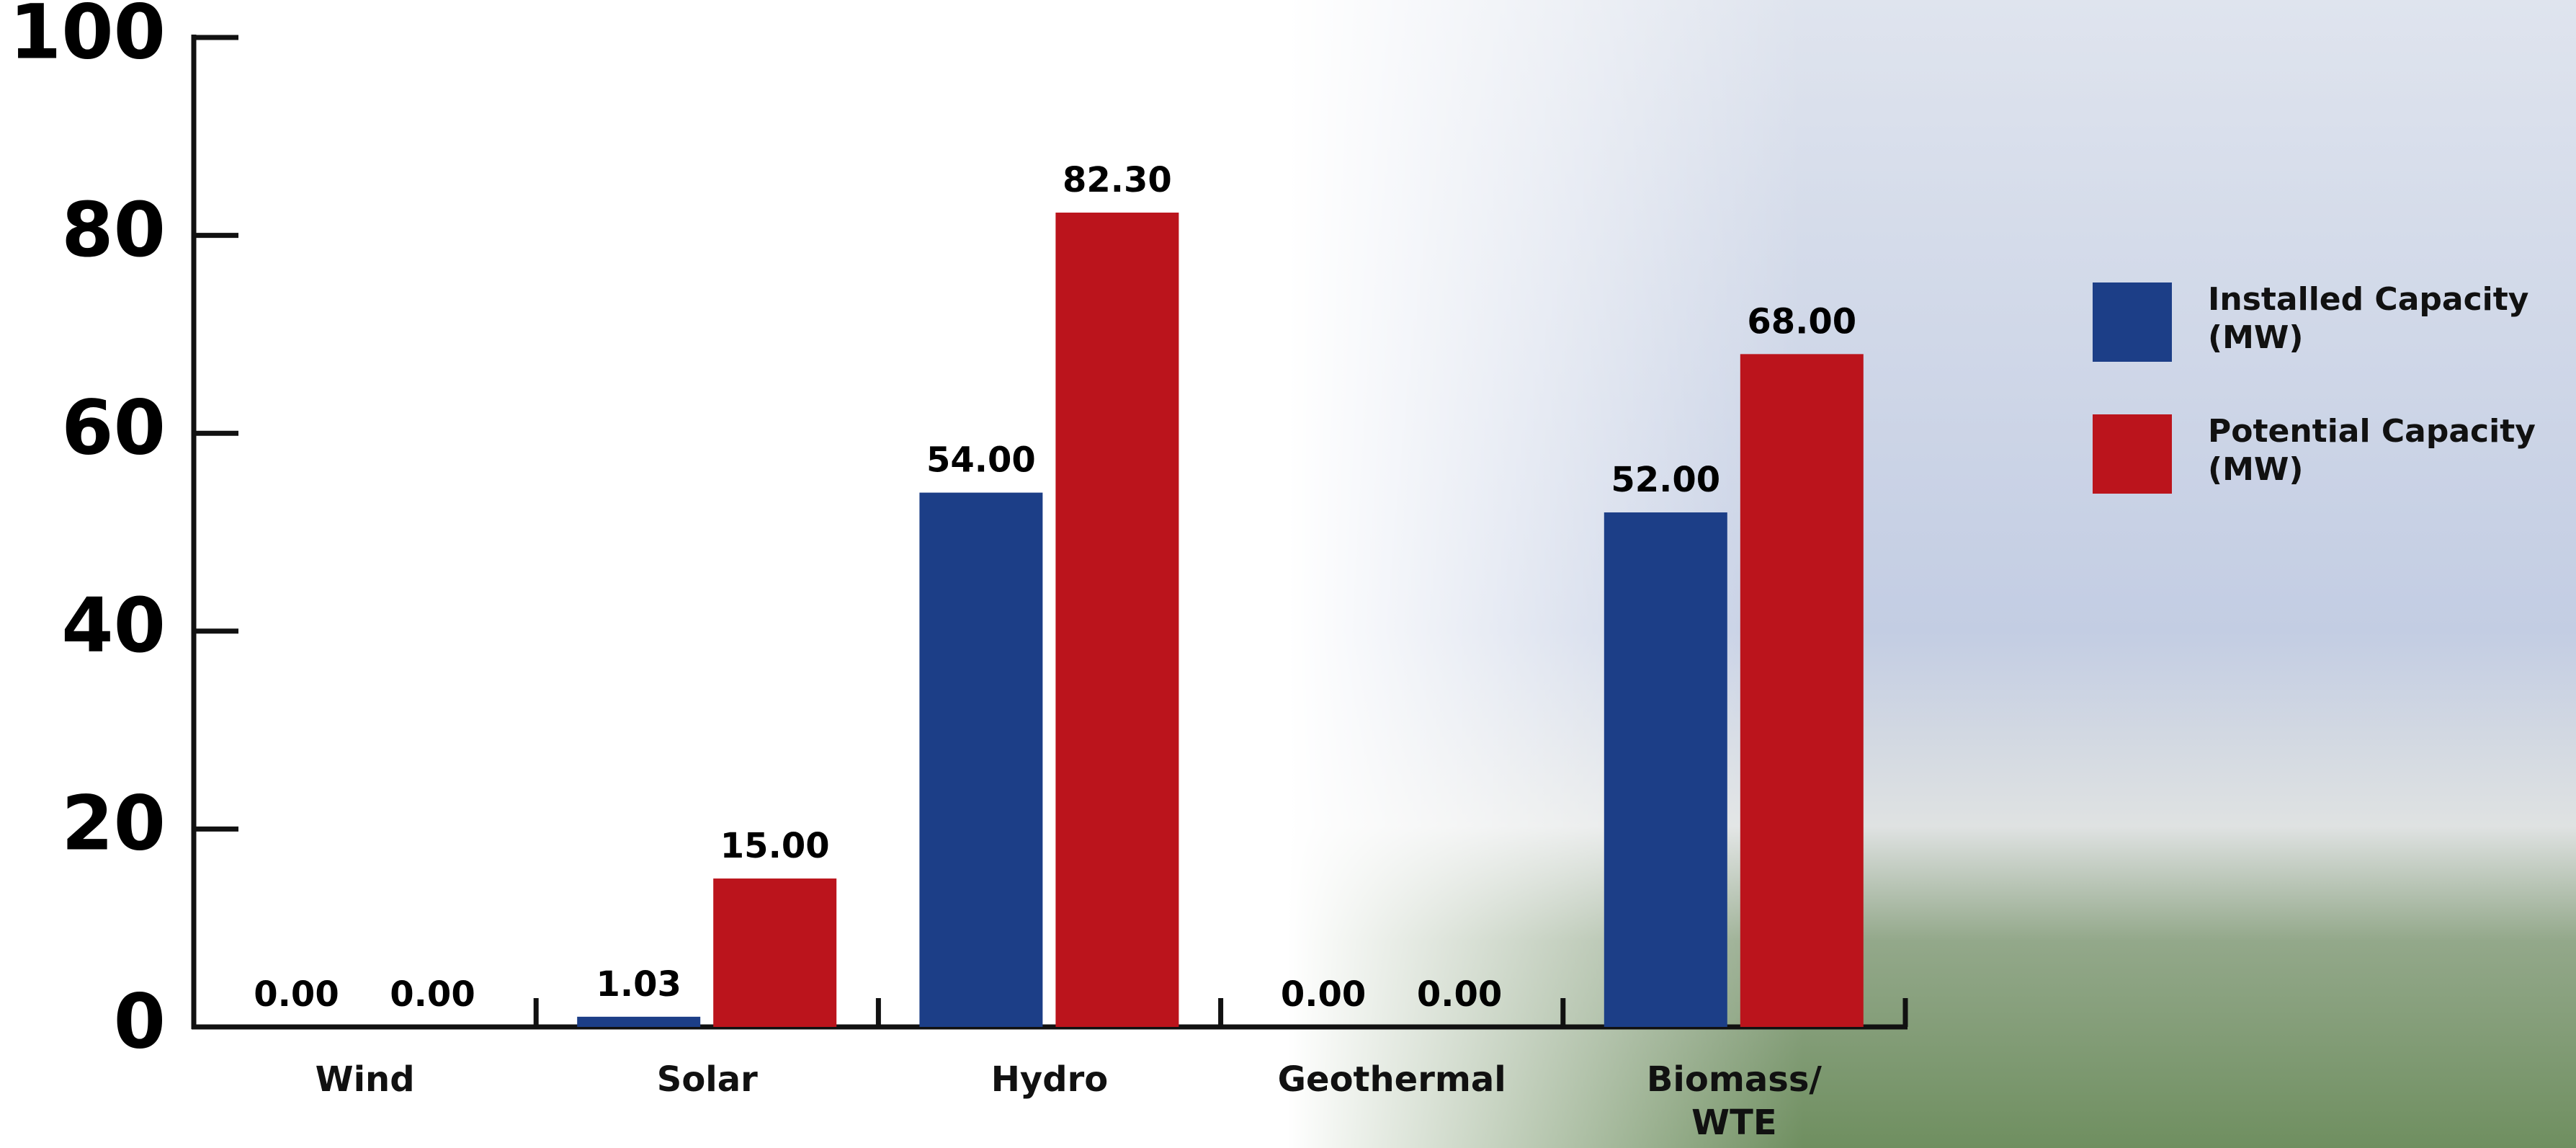 The width and height of the screenshot is (2576, 1148). What do you see at coordinates (1117, 180) in the screenshot?
I see `value-label: 82.30` at bounding box center [1117, 180].